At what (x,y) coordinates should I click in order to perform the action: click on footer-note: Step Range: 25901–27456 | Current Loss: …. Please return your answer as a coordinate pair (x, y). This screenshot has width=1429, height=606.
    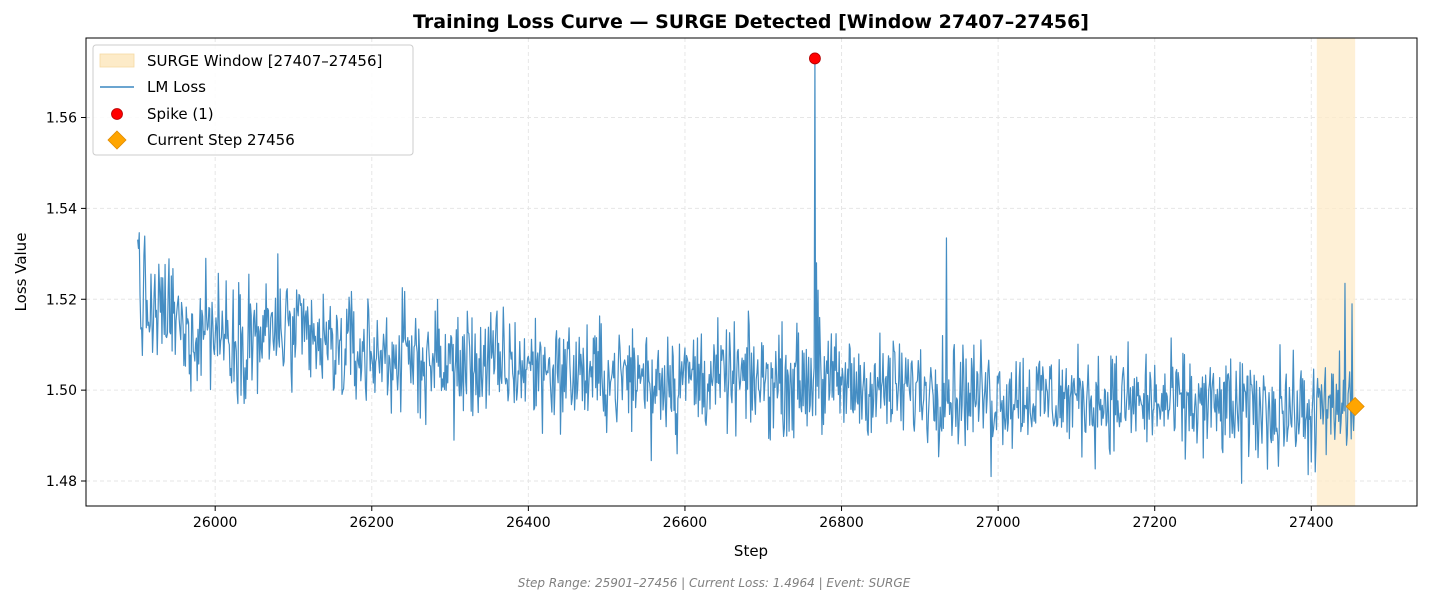
    Looking at the image, I should click on (714, 583).